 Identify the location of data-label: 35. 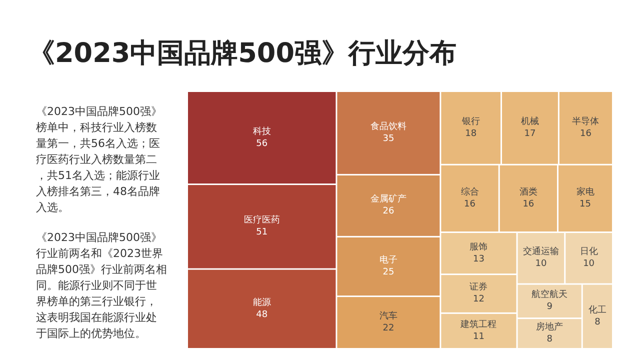
(388, 139).